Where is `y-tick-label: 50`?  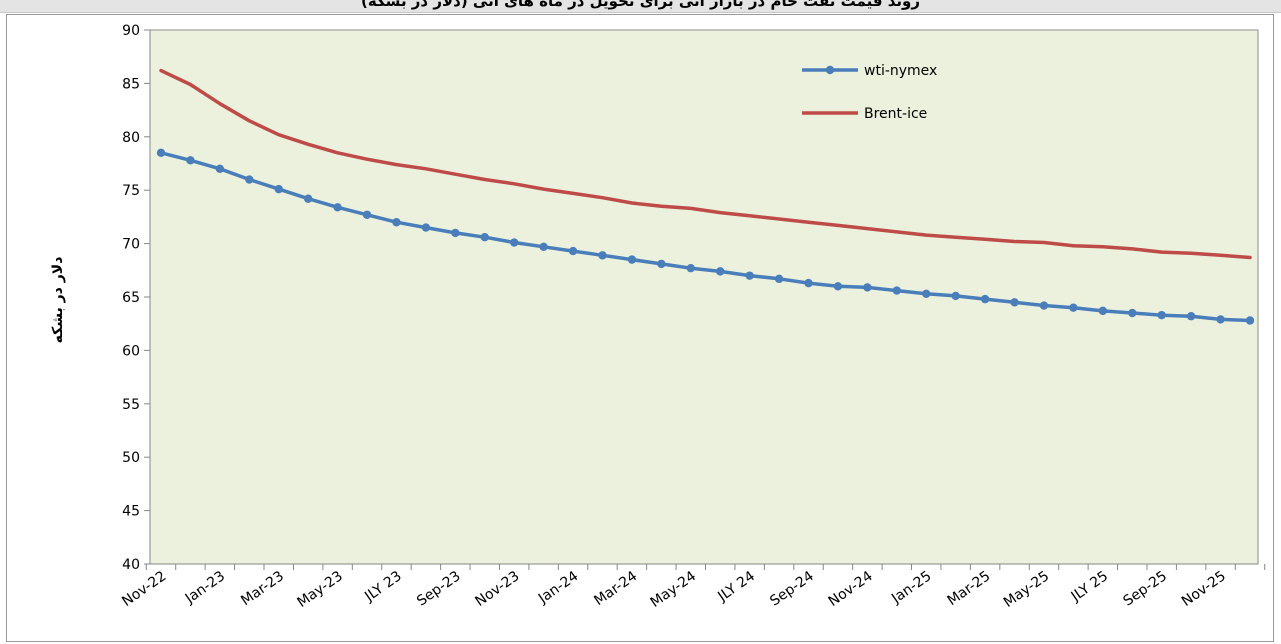
y-tick-label: 50 is located at coordinates (131, 458).